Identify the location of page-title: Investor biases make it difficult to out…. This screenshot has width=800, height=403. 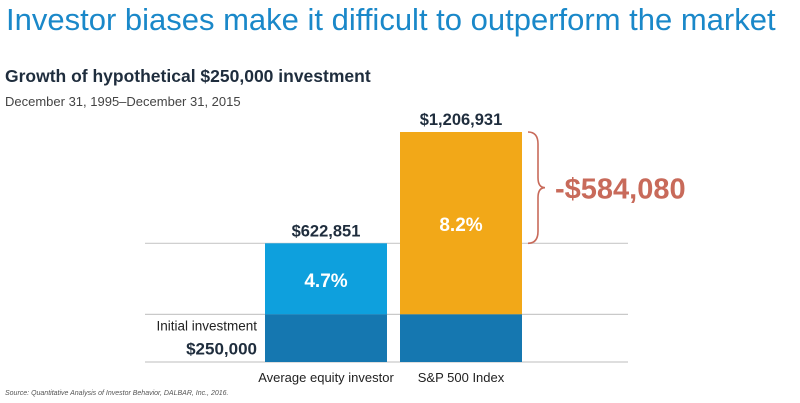
(391, 19).